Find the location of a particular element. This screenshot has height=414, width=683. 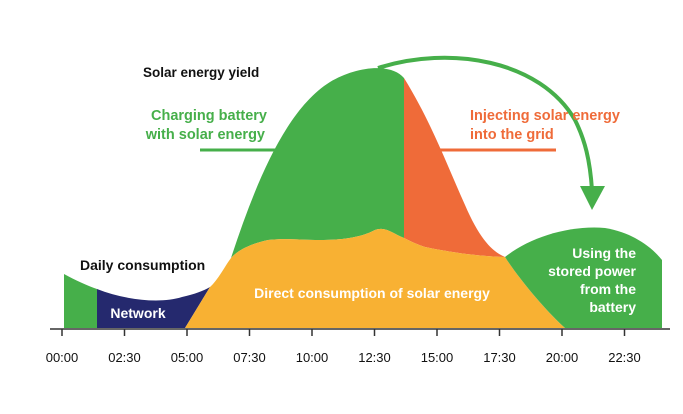

network-label: Network is located at coordinates (137, 313).